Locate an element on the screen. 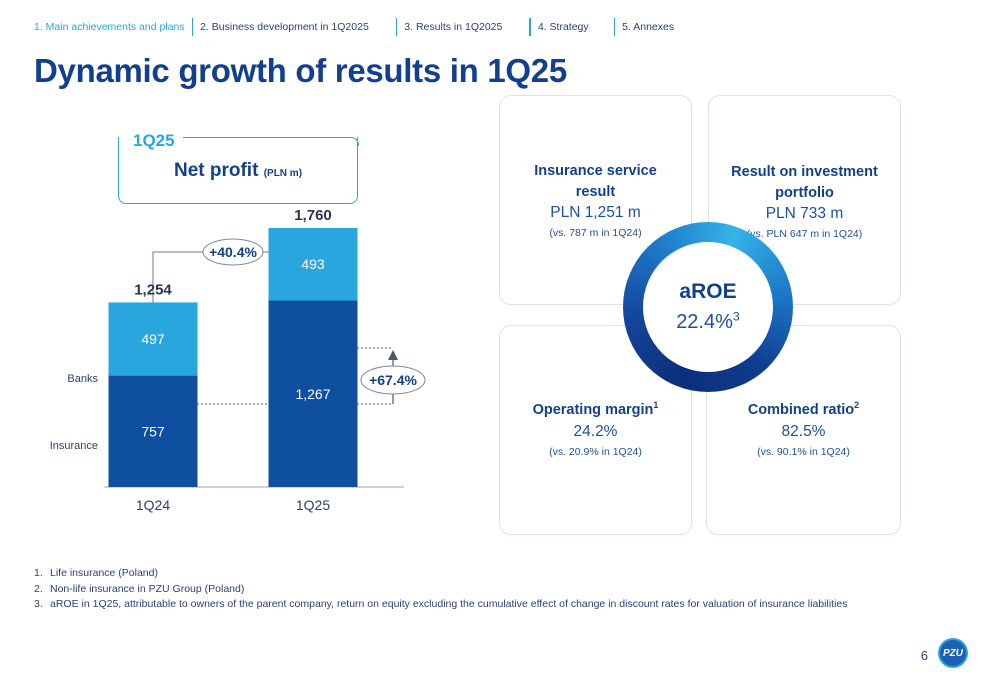 The image size is (1000, 685). bar-banks-1q24 is located at coordinates (153, 339).